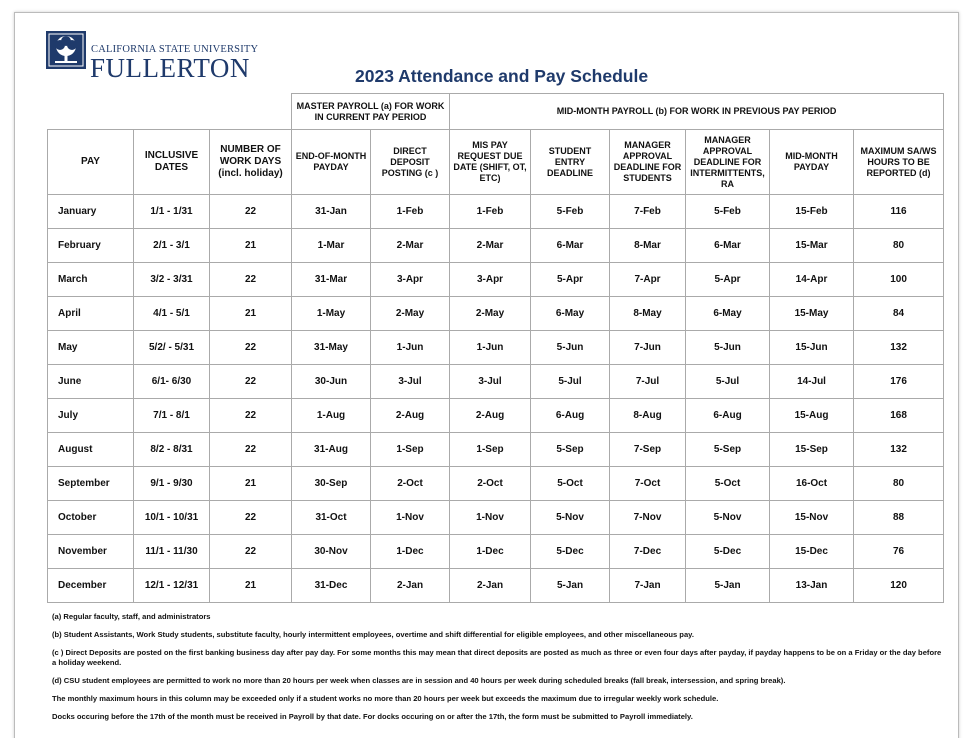 This screenshot has height=738, width=972. I want to click on table-cell: 3-Apr, so click(410, 279).